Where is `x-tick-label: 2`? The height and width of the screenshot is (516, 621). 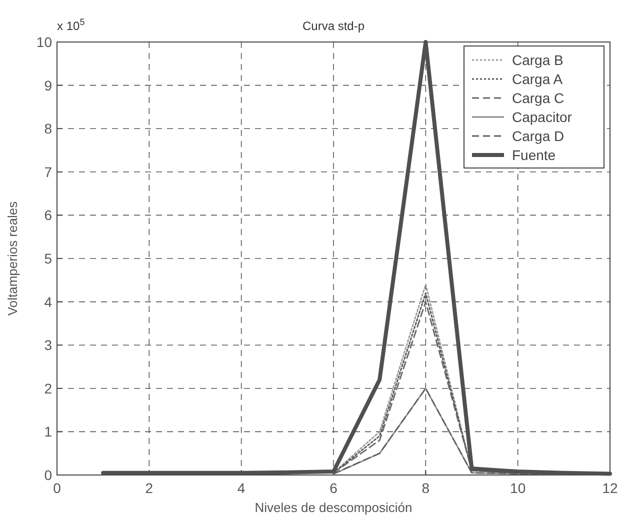
x-tick-label: 2 is located at coordinates (149, 488).